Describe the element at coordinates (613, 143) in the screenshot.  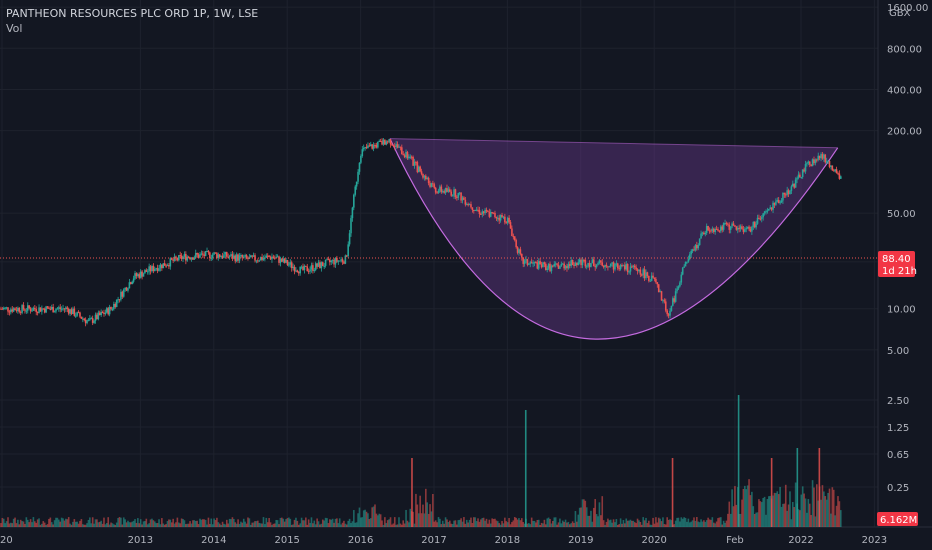
I see `cup-rim-line` at that location.